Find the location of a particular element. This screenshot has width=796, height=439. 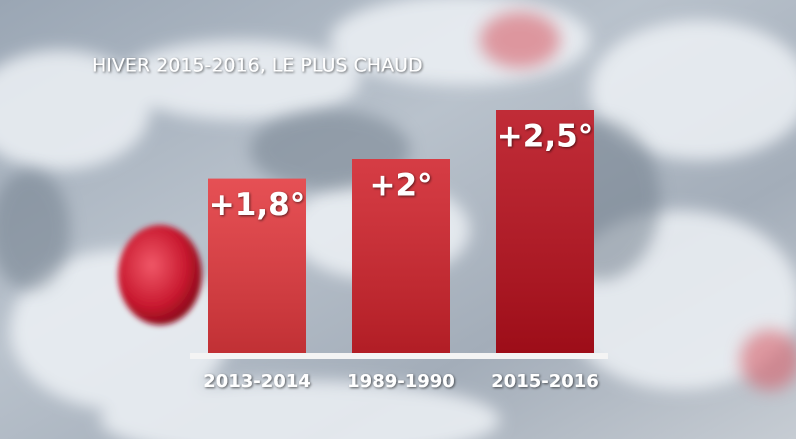

chart-title: HIVER 2015-2016, LE PLUS CHAUD is located at coordinates (257, 66).